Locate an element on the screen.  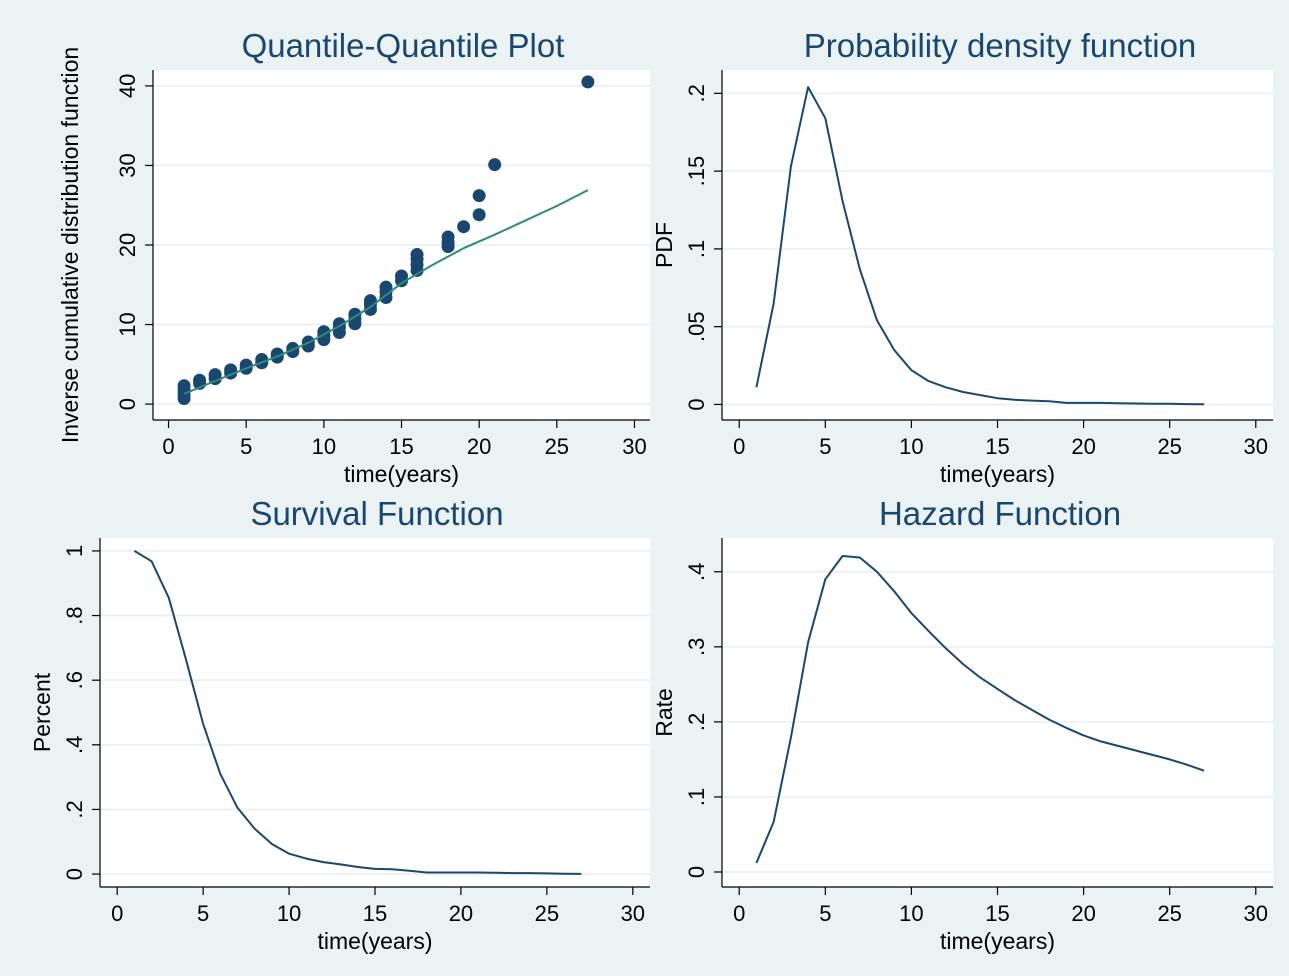
y-tick-label: 40 is located at coordinates (127, 86).